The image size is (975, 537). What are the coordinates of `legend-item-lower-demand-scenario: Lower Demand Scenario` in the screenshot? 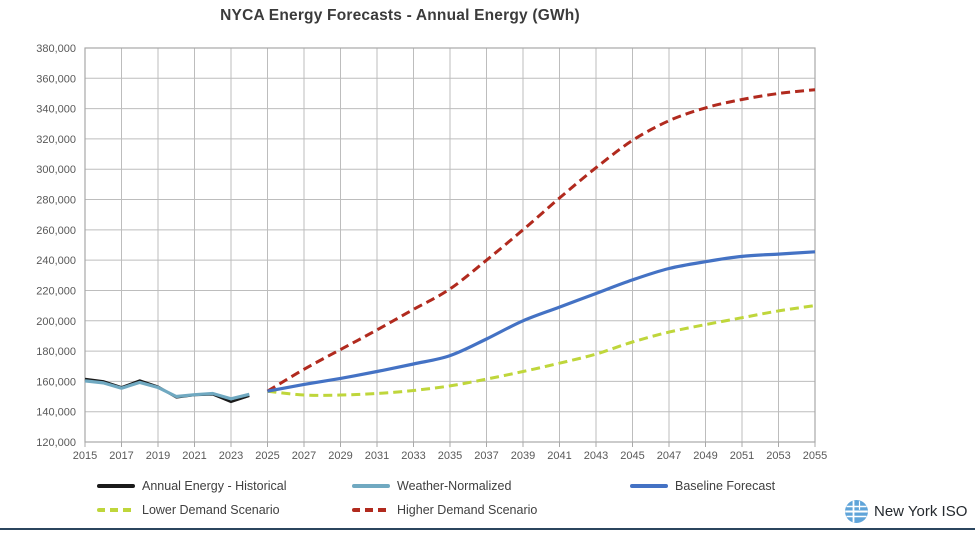 It's located at (224, 510).